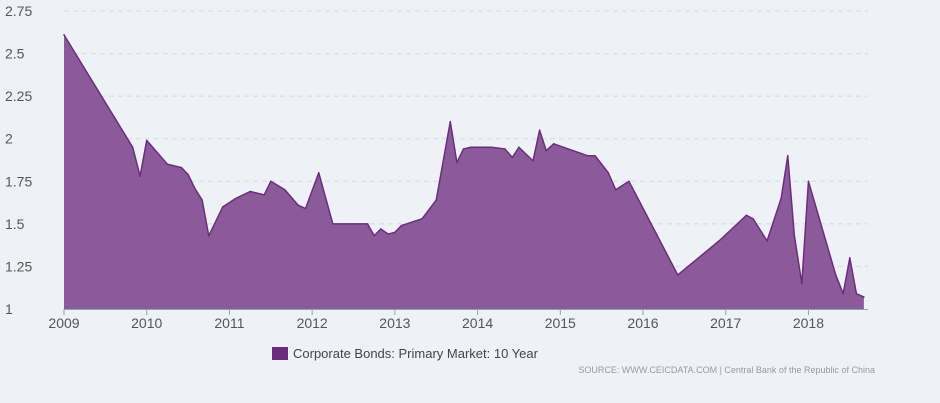 The image size is (940, 403). Describe the element at coordinates (725, 323) in the screenshot. I see `x-tick-label: 2017` at that location.